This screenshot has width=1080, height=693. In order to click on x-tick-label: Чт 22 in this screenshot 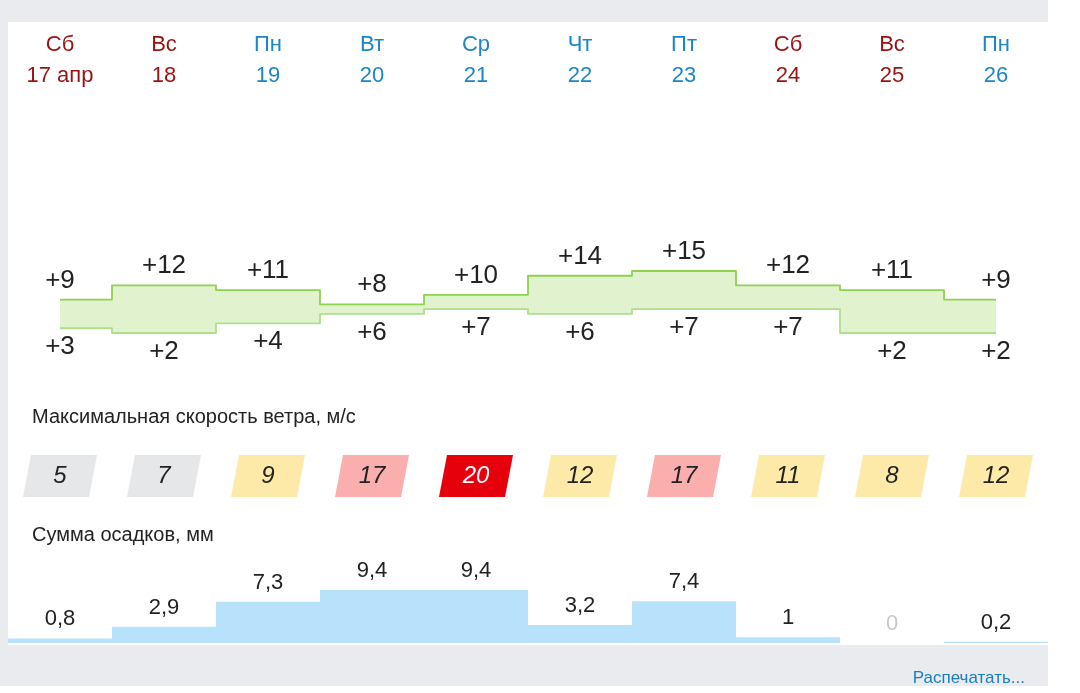, I will do `click(580, 59)`.